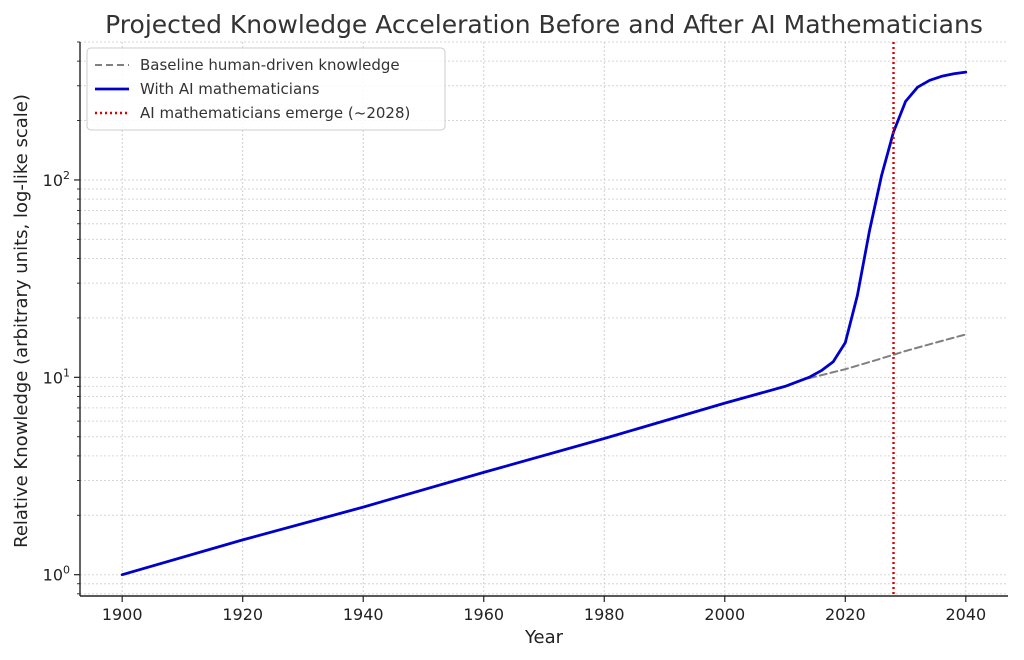  I want to click on x-tick-label: 2000, so click(724, 614).